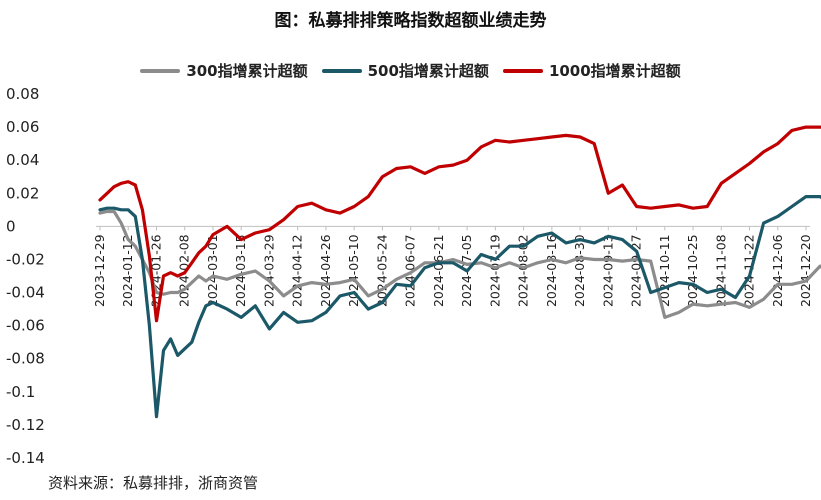 The image size is (821, 500). I want to click on x-tick-label: 2024-10-25, so click(692, 270).